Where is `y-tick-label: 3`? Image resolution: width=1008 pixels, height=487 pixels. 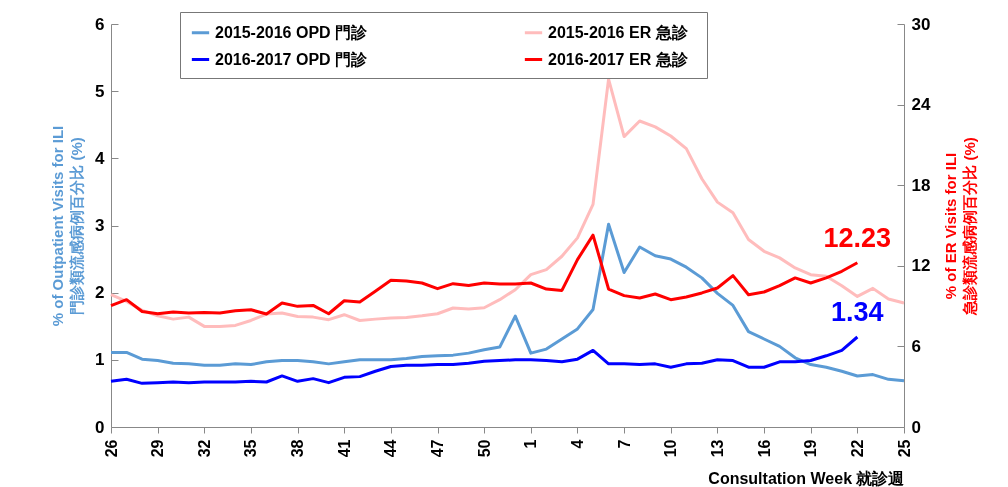
y-tick-label: 3 is located at coordinates (100, 225).